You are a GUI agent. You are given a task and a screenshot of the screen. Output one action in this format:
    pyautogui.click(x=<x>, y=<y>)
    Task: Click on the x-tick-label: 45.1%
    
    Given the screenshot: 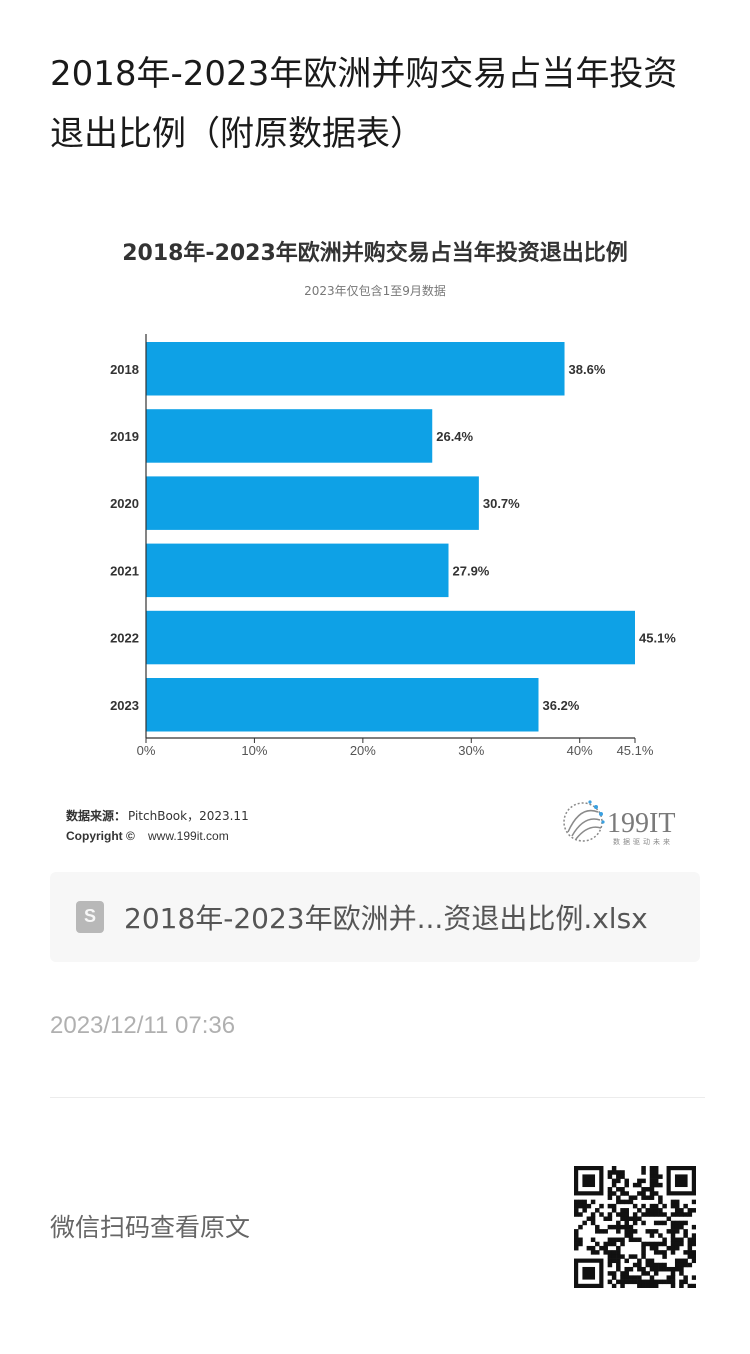 What is the action you would take?
    pyautogui.click(x=635, y=750)
    